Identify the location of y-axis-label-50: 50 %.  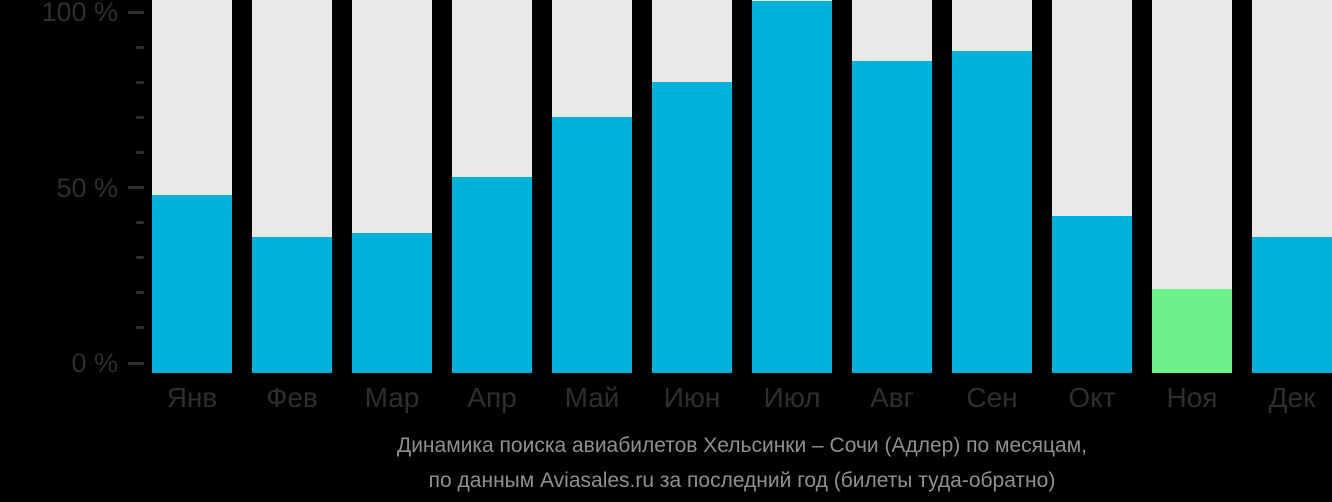
(87, 187).